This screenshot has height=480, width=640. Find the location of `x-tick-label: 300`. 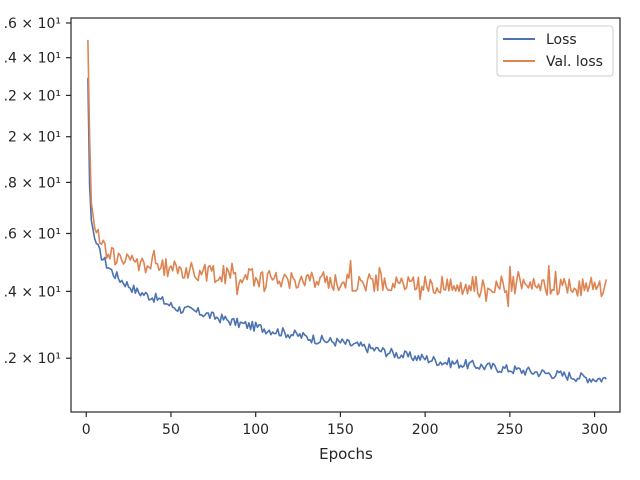

x-tick-label: 300 is located at coordinates (594, 430).